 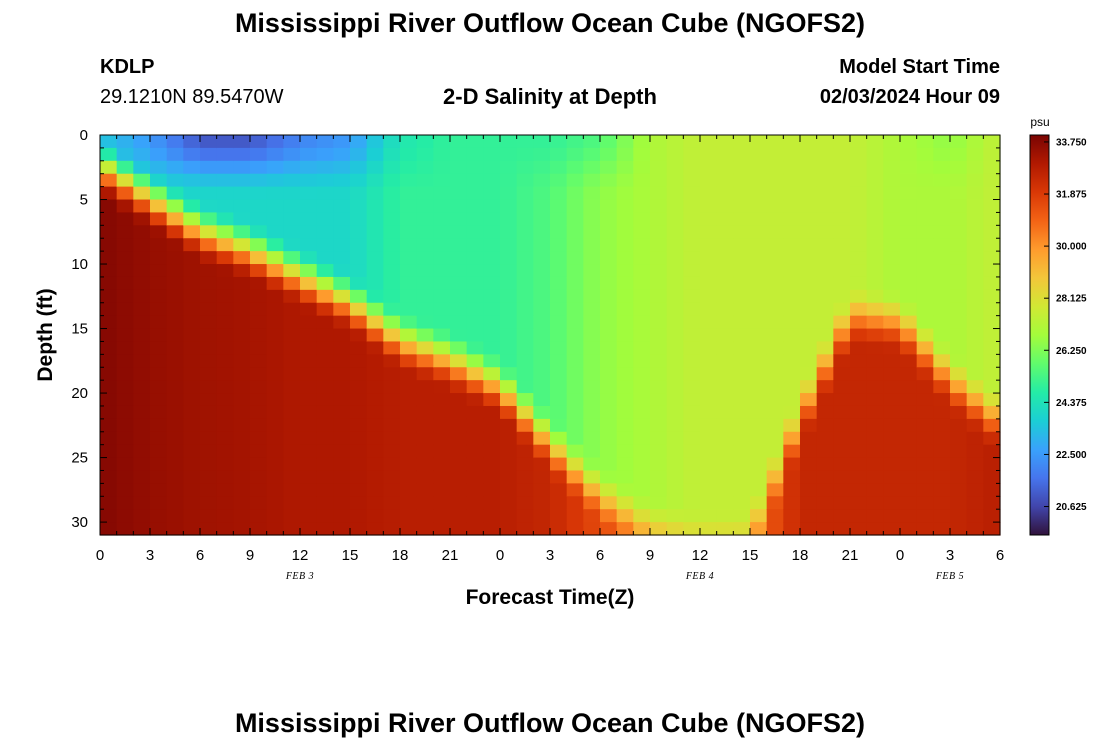 I want to click on colorbar-tick-label: 31.875, so click(x=1071, y=195).